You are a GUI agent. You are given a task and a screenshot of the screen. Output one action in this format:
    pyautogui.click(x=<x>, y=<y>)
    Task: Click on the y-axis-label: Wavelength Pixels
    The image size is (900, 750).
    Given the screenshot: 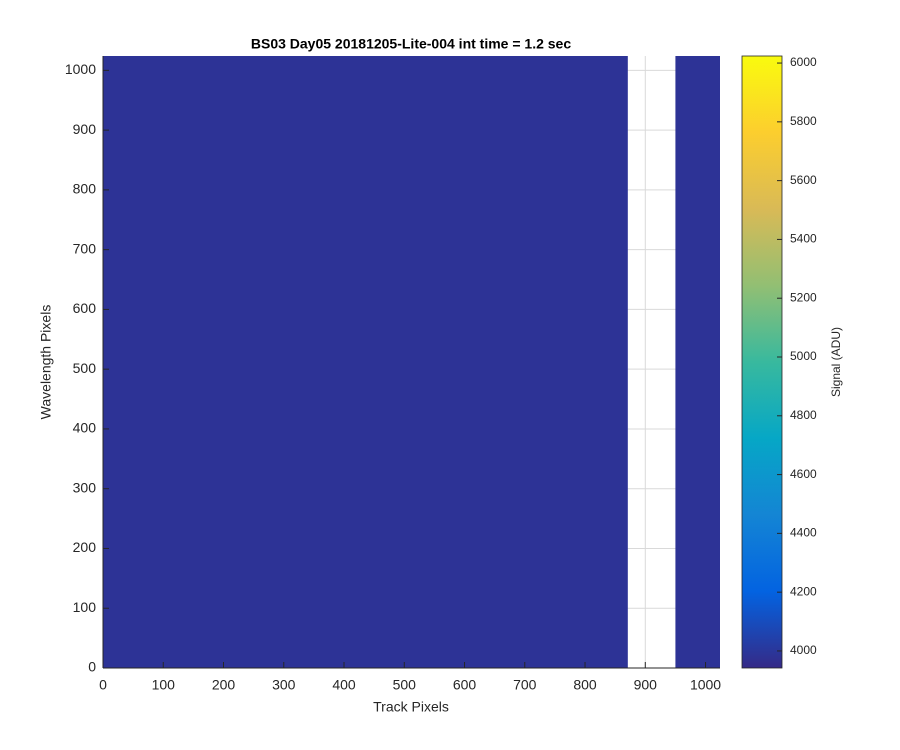 What is the action you would take?
    pyautogui.click(x=46, y=362)
    